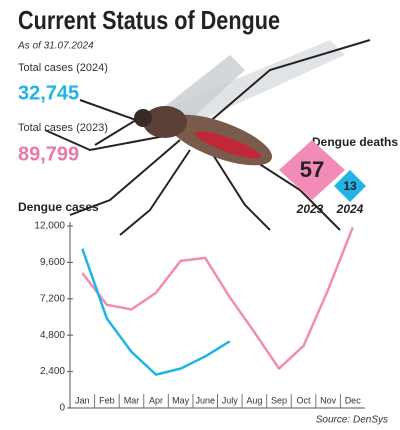 The image size is (400, 430). I want to click on x-tick-label: Apr, so click(156, 400).